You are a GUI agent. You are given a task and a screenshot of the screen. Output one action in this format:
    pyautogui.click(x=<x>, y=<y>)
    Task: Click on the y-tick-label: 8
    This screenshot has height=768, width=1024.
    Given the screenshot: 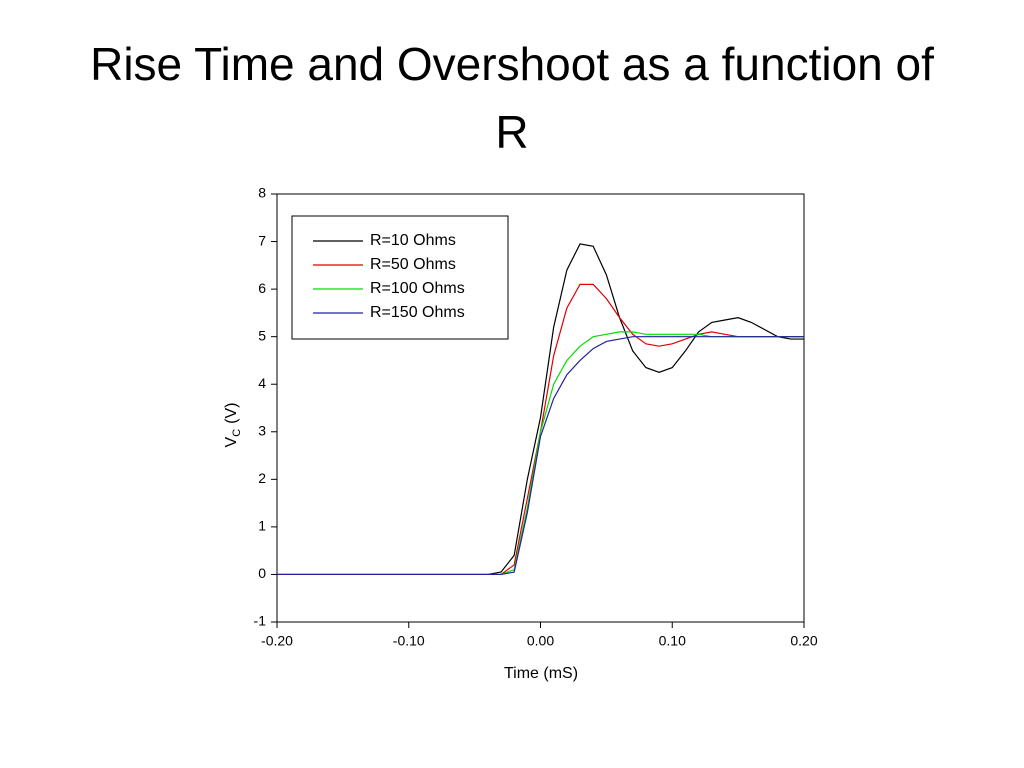 What is the action you would take?
    pyautogui.click(x=262, y=193)
    